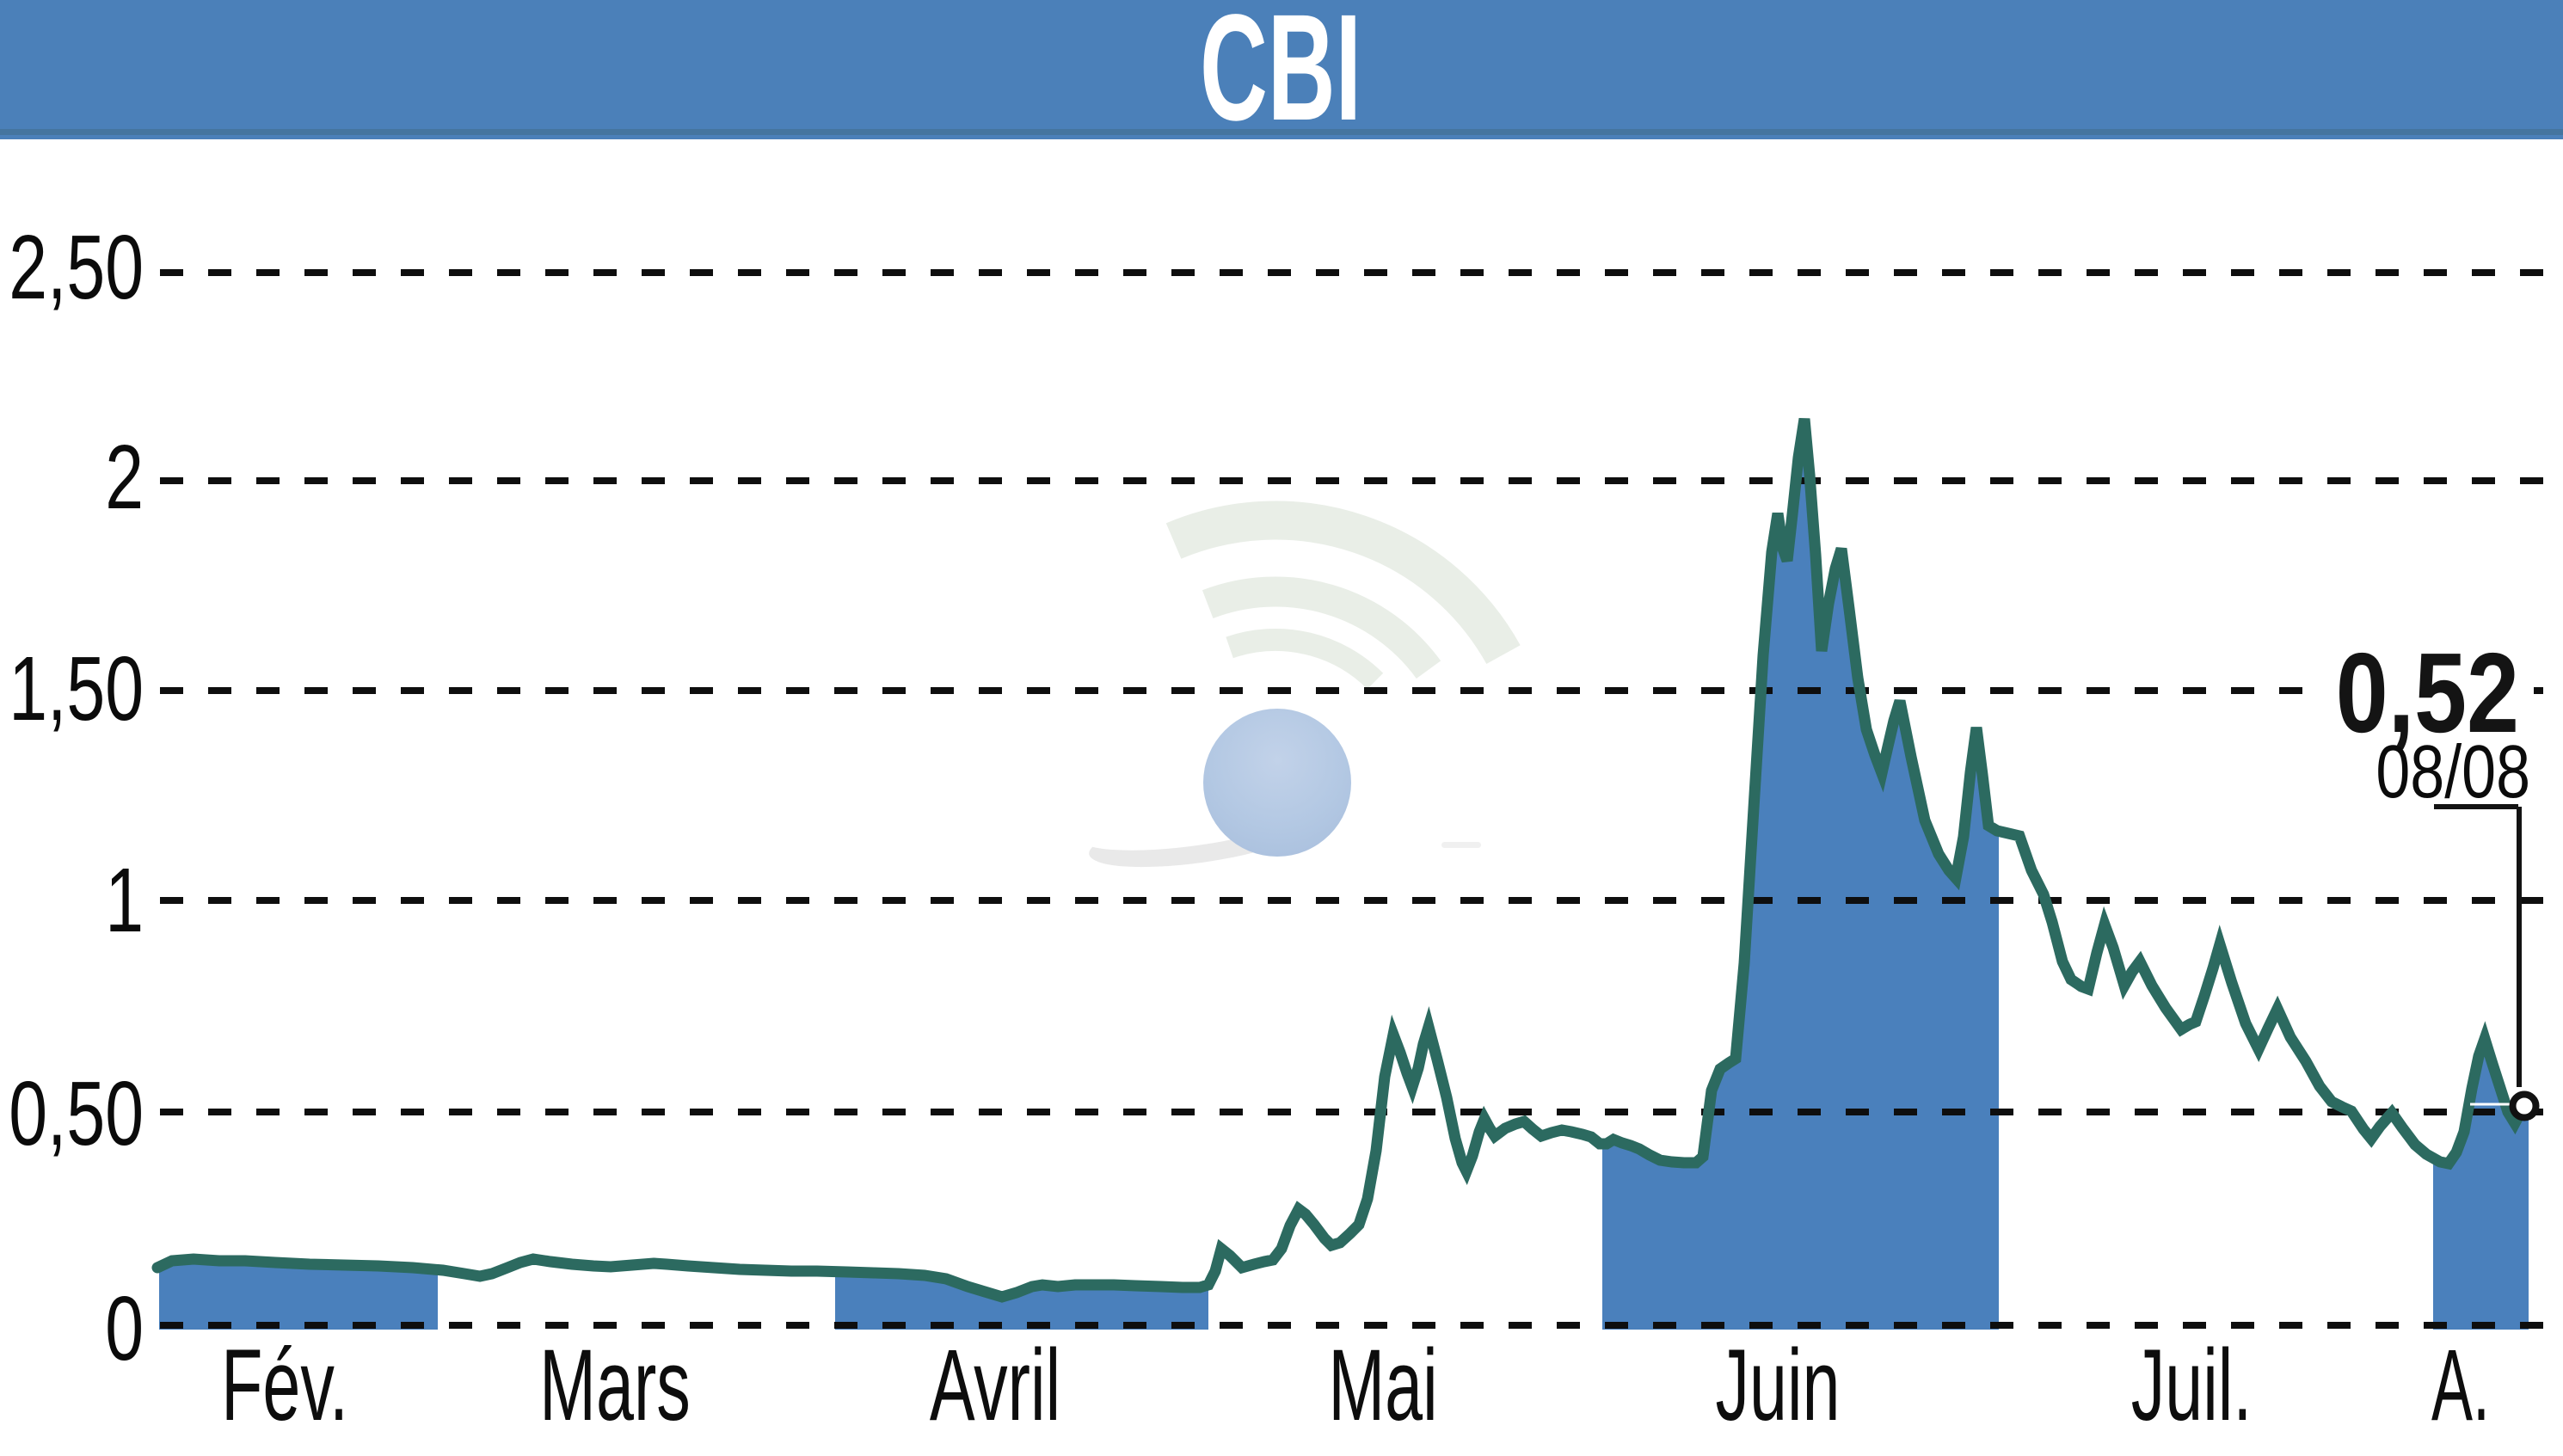 The image size is (2563, 1456). What do you see at coordinates (2460, 1386) in the screenshot?
I see `svg-text: A.` at bounding box center [2460, 1386].